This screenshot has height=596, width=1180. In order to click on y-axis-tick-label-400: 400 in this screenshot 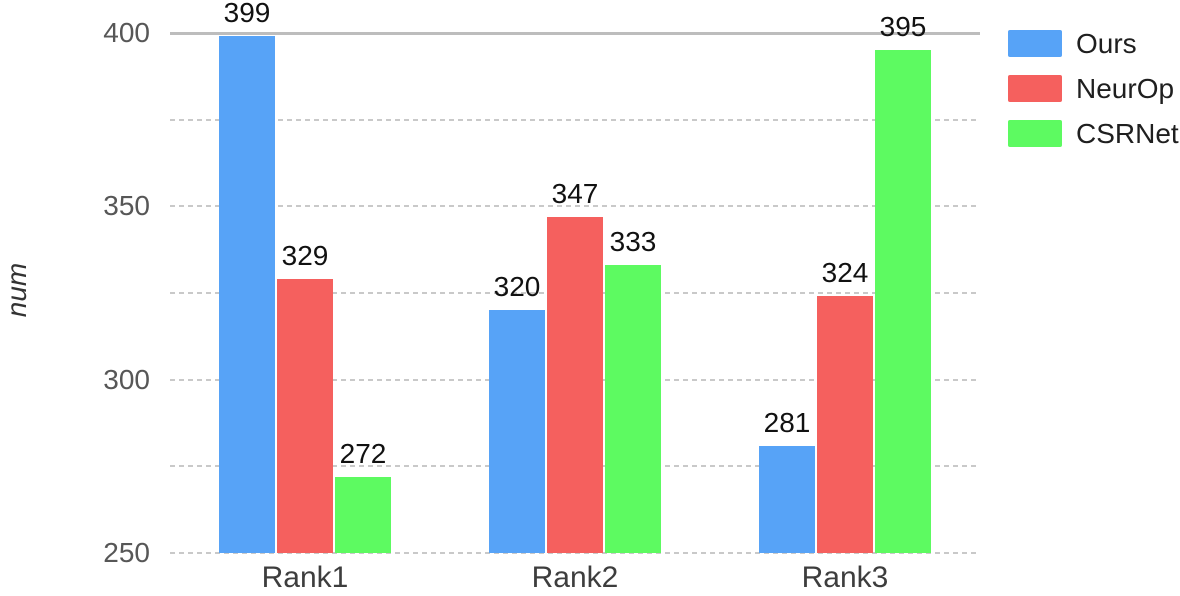, I will do `click(126, 32)`.